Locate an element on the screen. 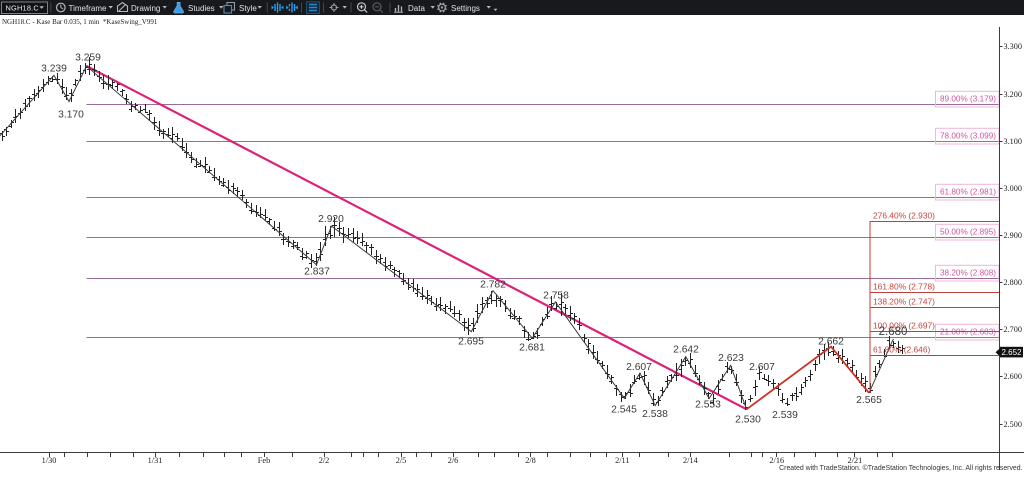  svg-text: 3.170 is located at coordinates (71, 115).